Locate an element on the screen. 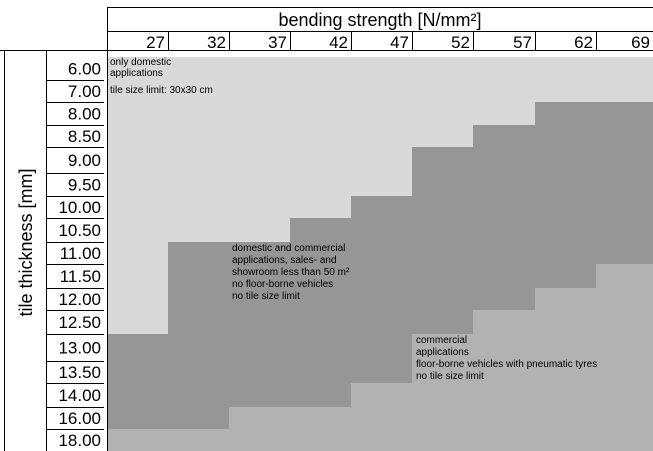  zone-label-domestic: tile size limit: 30x30 cm is located at coordinates (161, 90).